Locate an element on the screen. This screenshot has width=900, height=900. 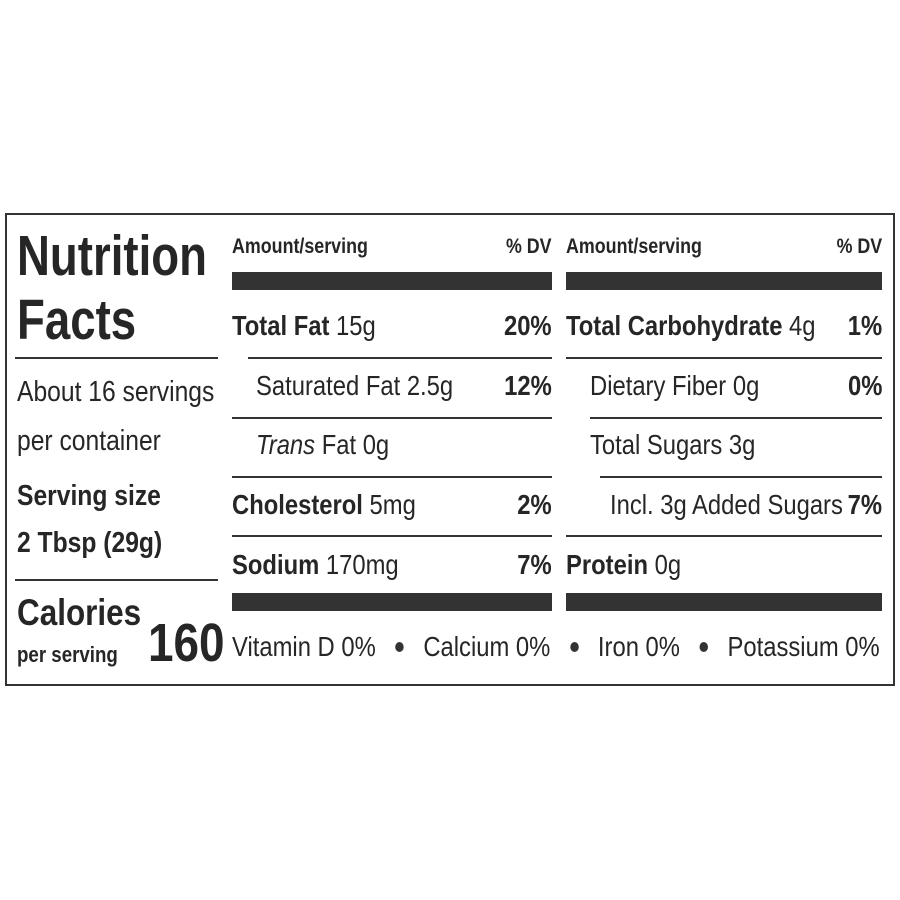
serving-size-label: Serving size is located at coordinates (89, 496).